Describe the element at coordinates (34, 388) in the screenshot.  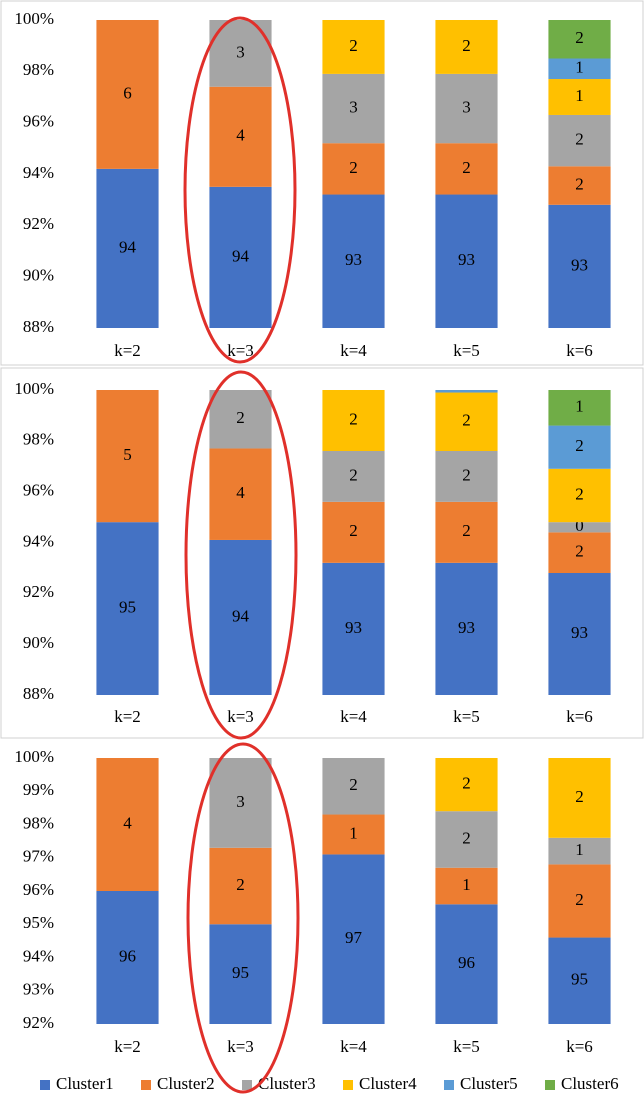
I see `y-tick-label: 100%` at that location.